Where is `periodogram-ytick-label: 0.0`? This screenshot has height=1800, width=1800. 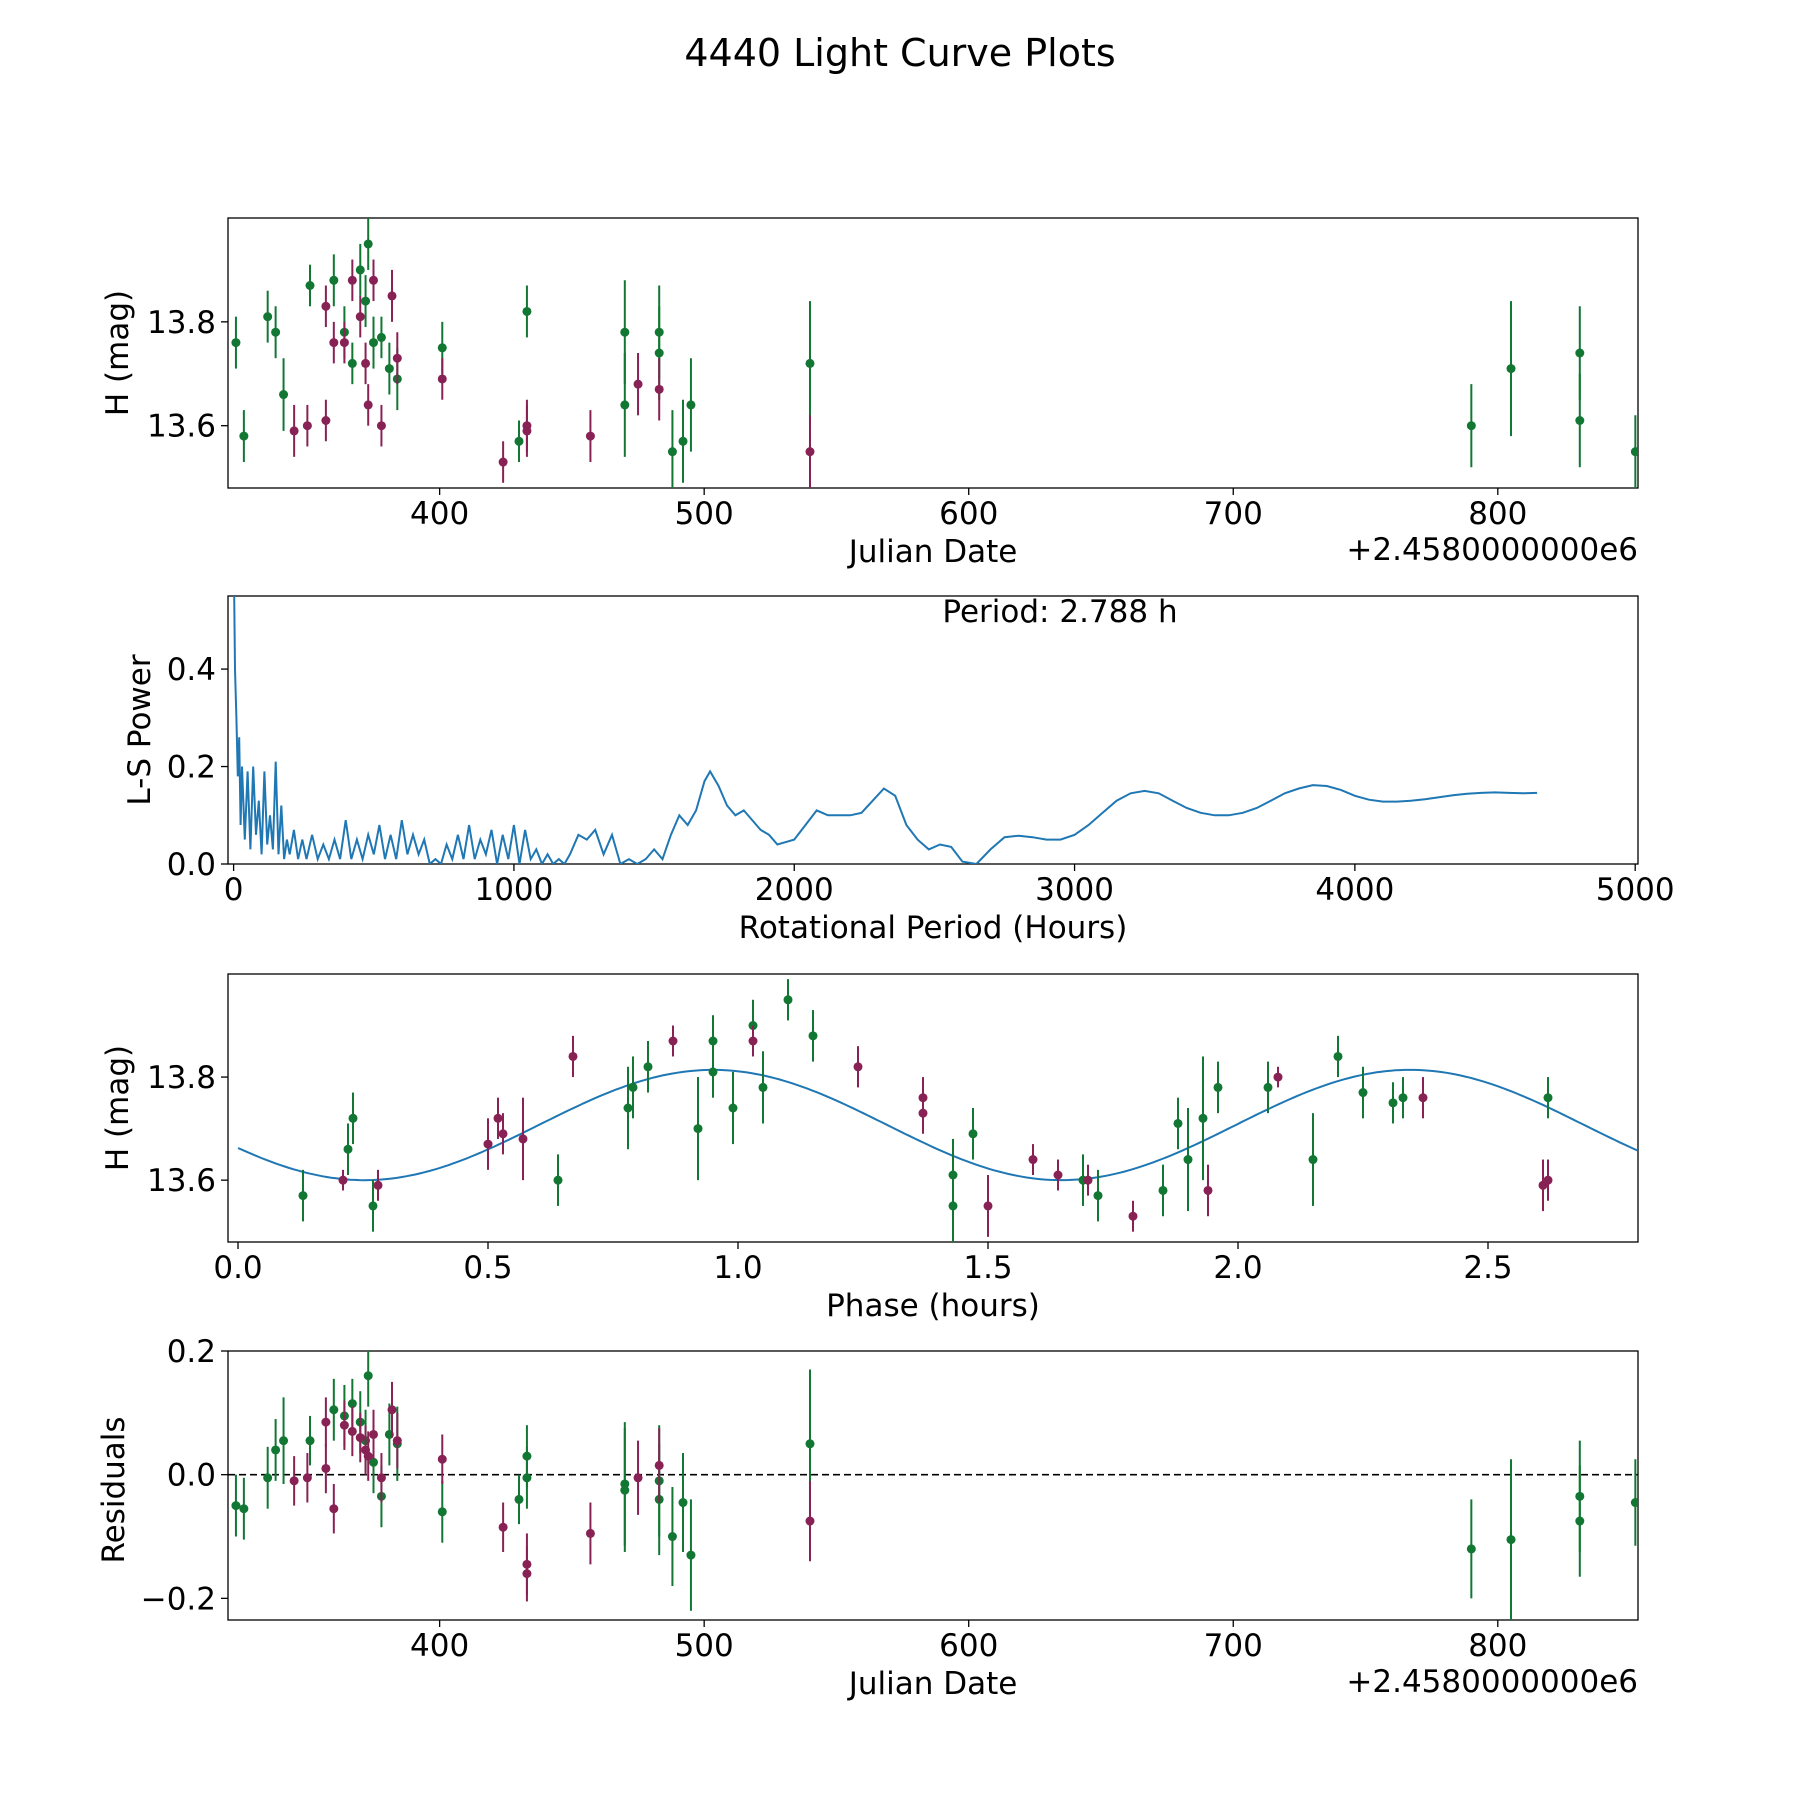
periodogram-ytick-label: 0.0 is located at coordinates (191, 865).